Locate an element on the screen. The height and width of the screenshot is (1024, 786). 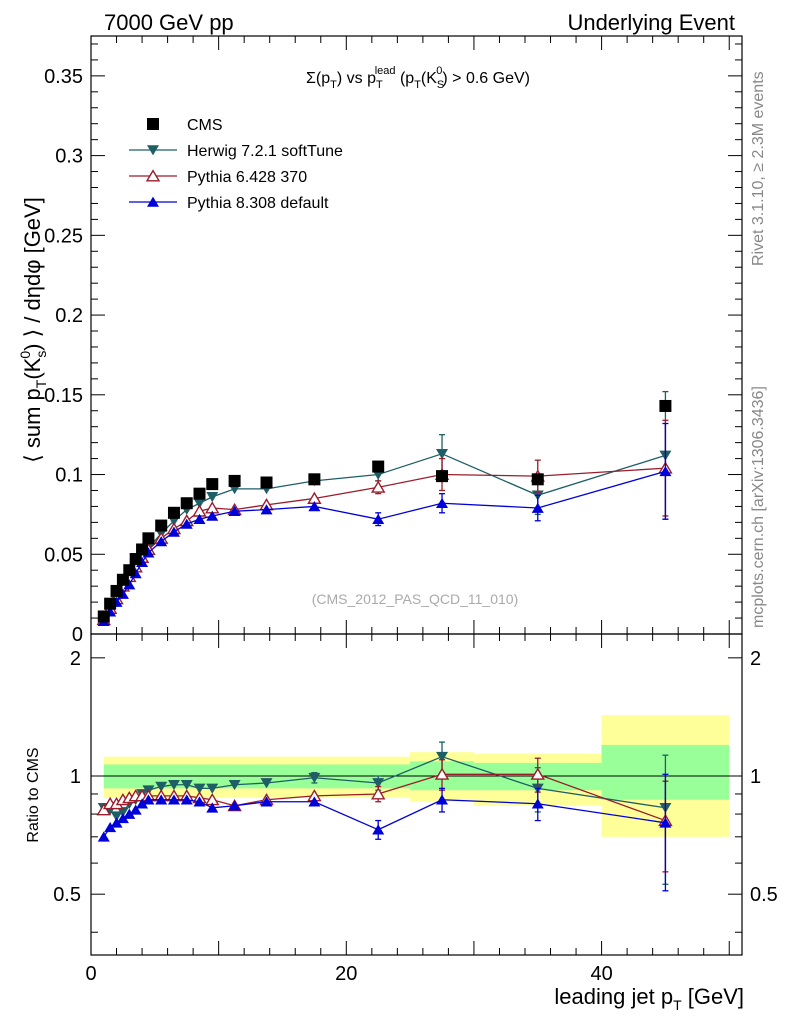
legend-marker-herwig is located at coordinates (153, 150).